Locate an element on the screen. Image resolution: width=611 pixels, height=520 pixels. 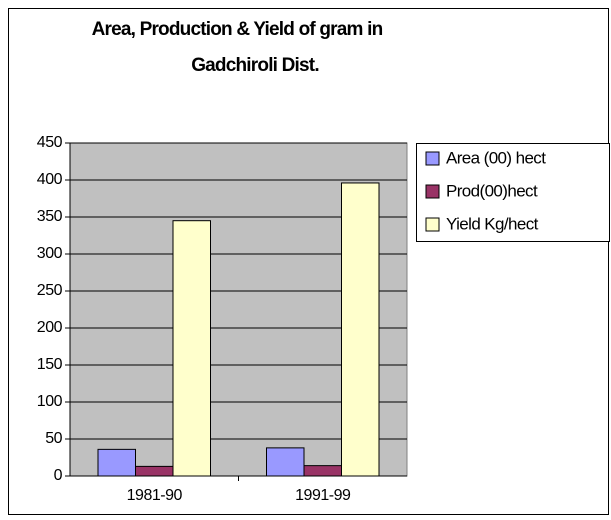
y-tick-label: 300 is located at coordinates (50, 253).